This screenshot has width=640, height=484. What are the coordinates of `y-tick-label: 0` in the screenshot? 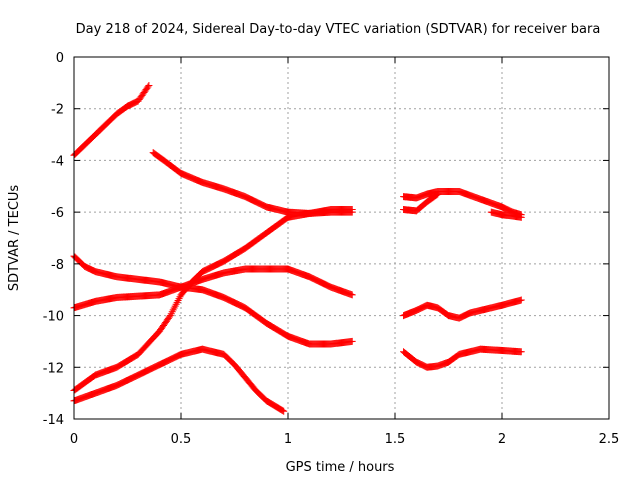 It's located at (60, 58).